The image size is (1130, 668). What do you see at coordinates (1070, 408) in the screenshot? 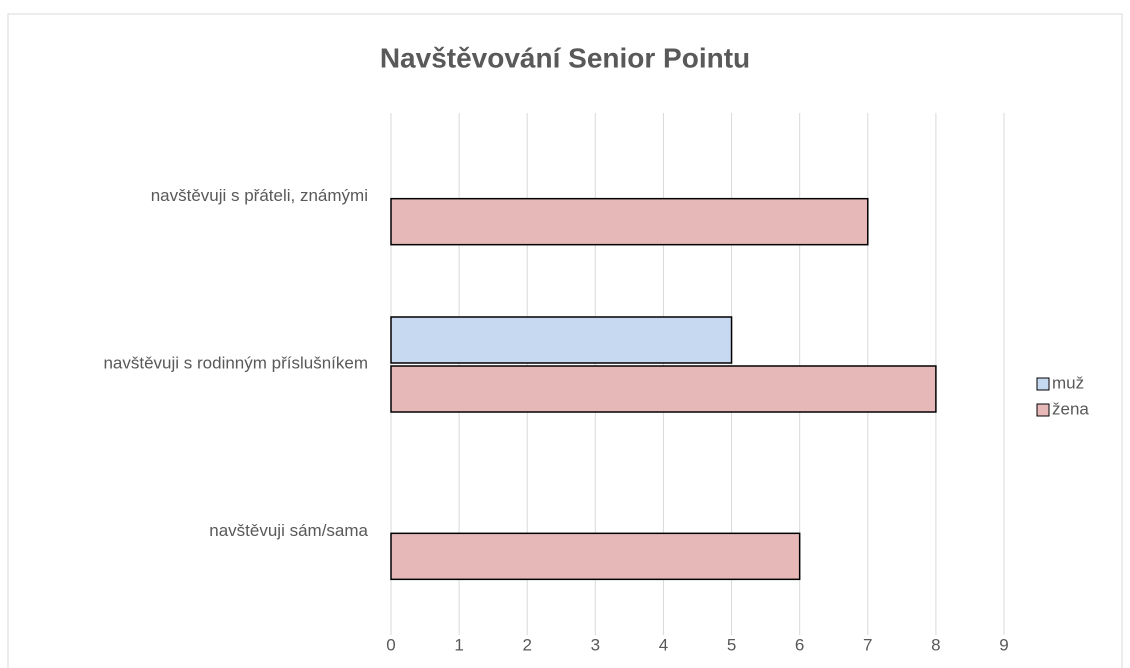
I see `legend-label: žena` at bounding box center [1070, 408].